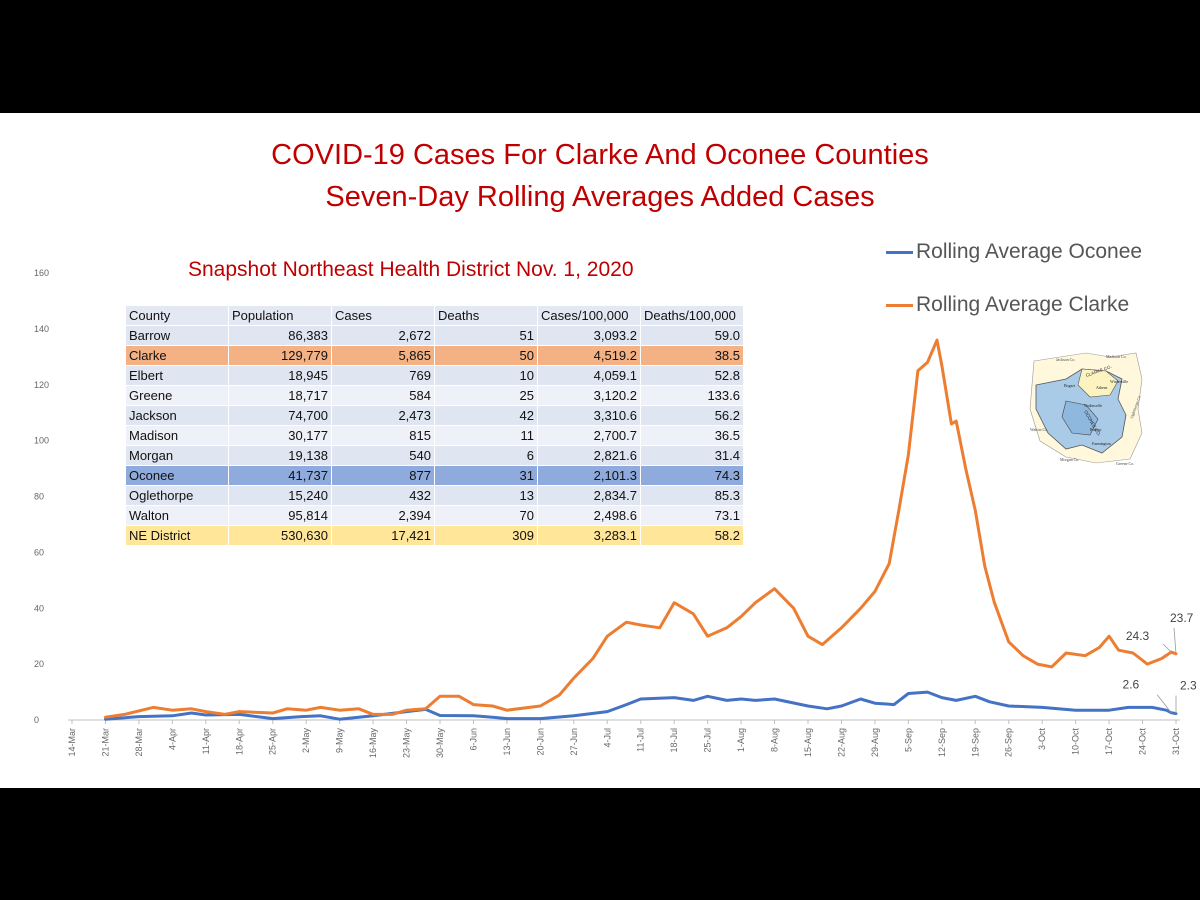 Image resolution: width=1200 pixels, height=900 pixels. I want to click on map-label-farmington: Farmington, so click(1101, 443).